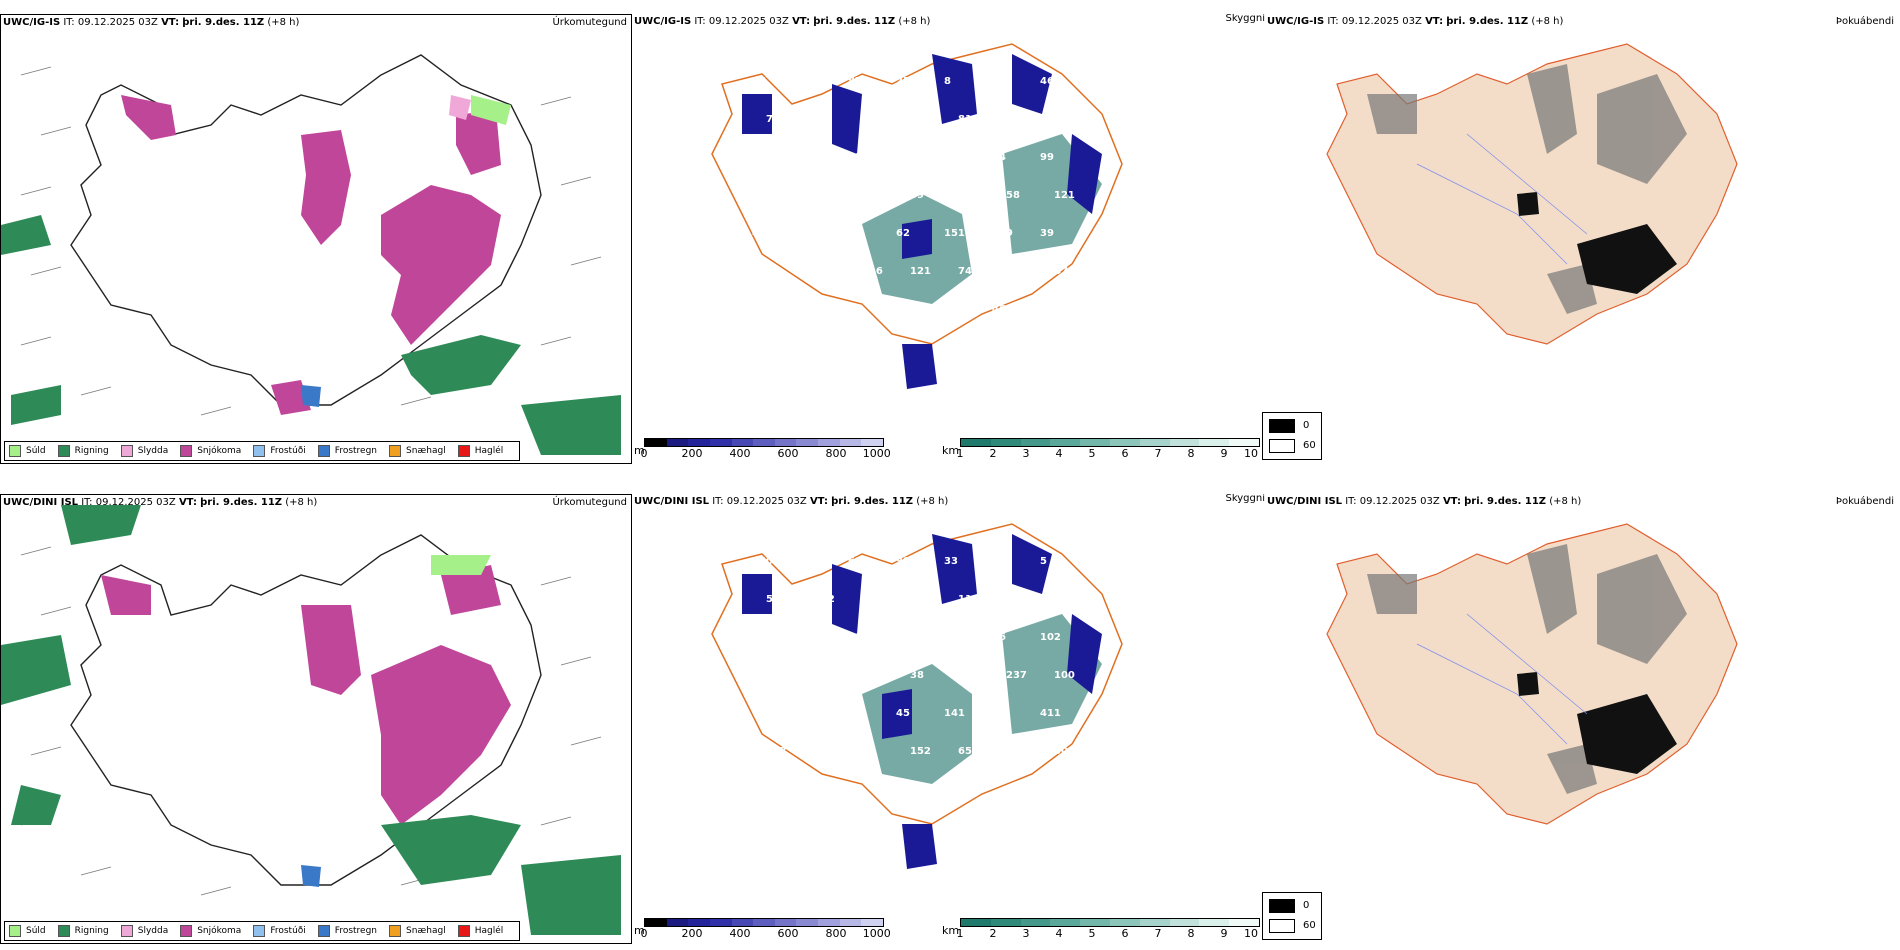  Describe the element at coordinates (589, 502) in the screenshot. I see `precip-title-row2: Úrkomutegund` at that location.